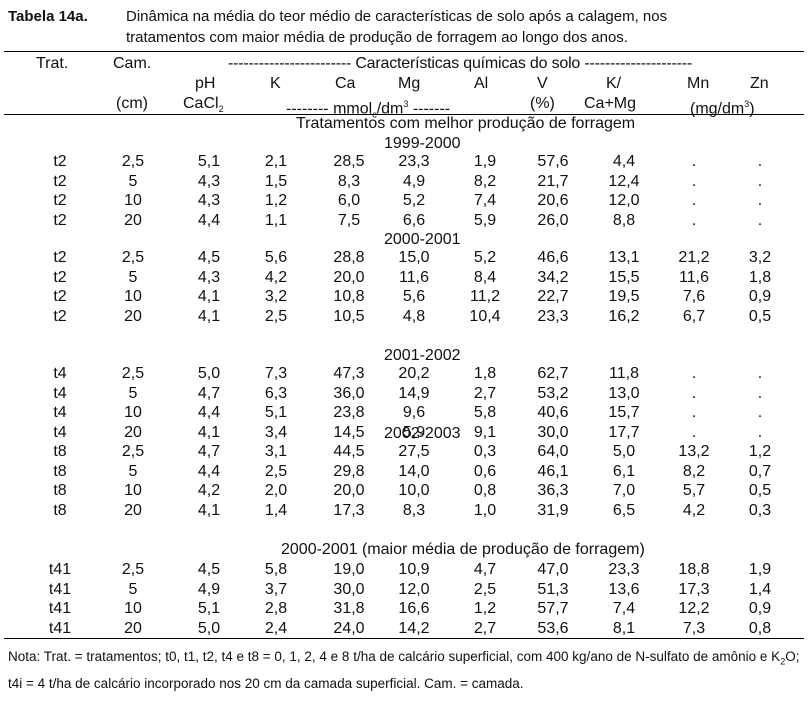 The height and width of the screenshot is (714, 808). What do you see at coordinates (414, 490) in the screenshot?
I see `cell-mg: 10,0` at bounding box center [414, 490].